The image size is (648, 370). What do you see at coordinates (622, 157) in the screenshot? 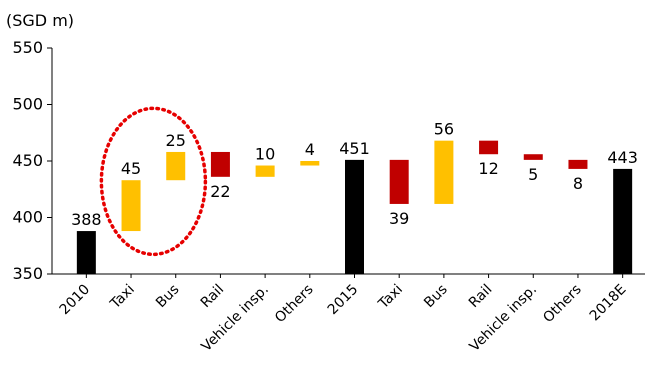
I see `data-label: 443` at bounding box center [622, 157].